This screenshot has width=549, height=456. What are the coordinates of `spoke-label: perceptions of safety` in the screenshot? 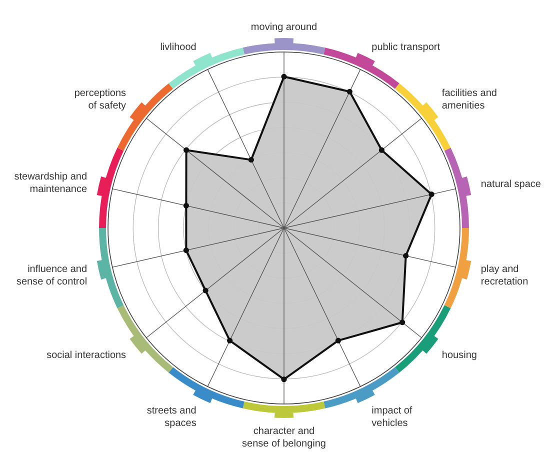 It's located at (100, 100).